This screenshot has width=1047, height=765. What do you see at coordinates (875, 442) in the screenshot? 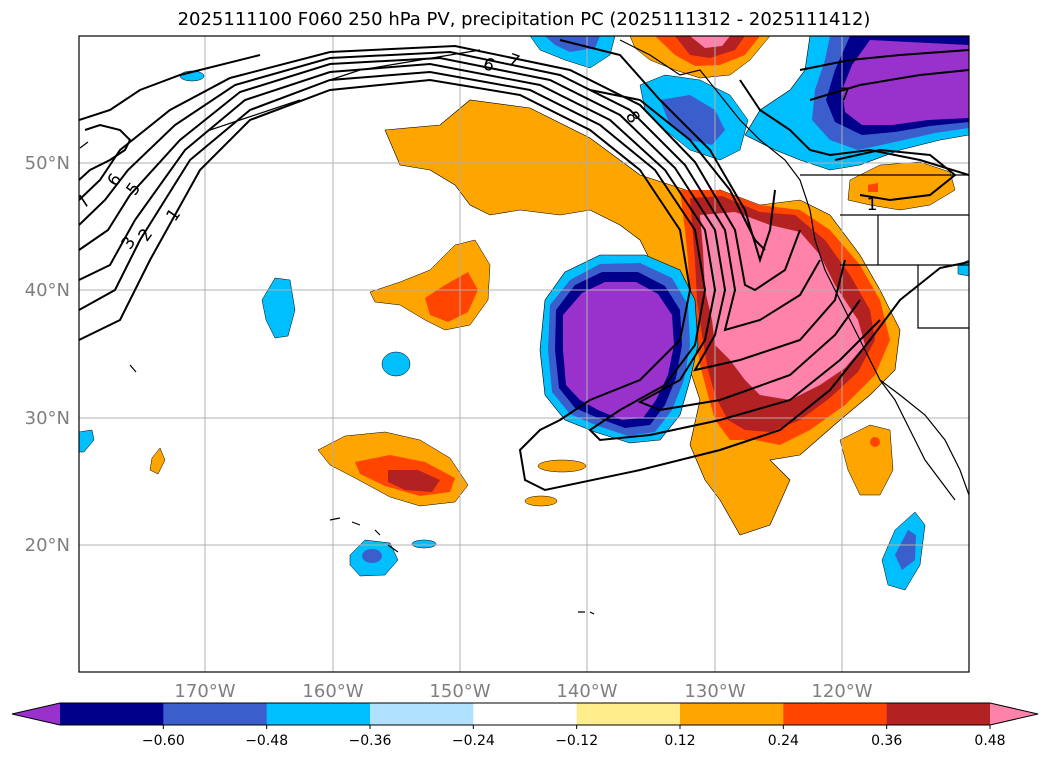
I see `precip-baja-red` at bounding box center [875, 442].